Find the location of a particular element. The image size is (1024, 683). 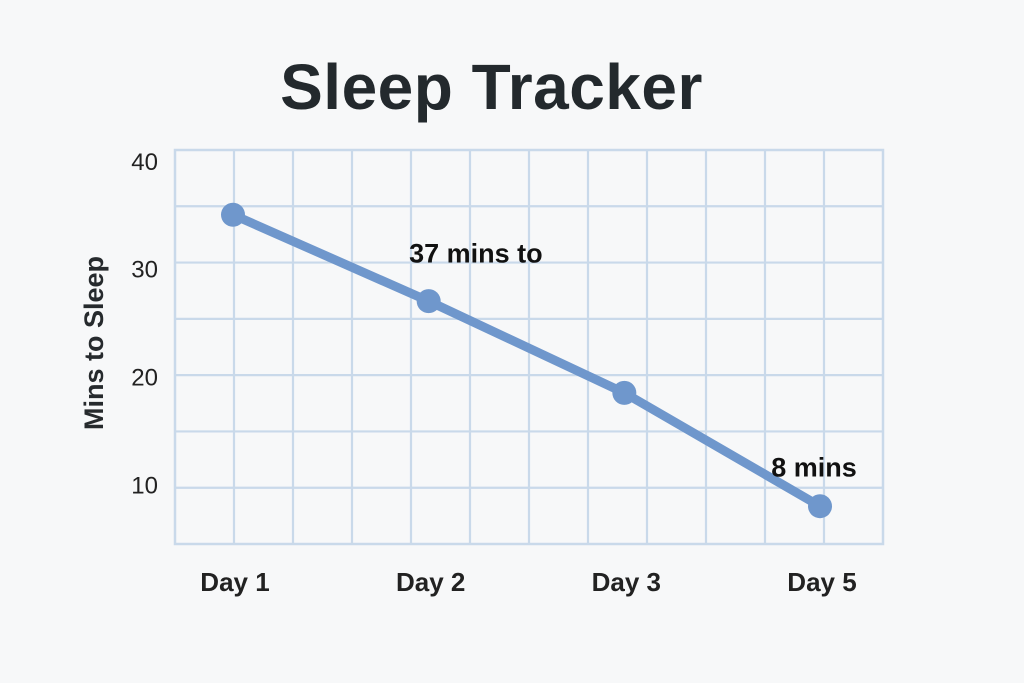

chart-title: Sleep Tracker is located at coordinates (491, 87).